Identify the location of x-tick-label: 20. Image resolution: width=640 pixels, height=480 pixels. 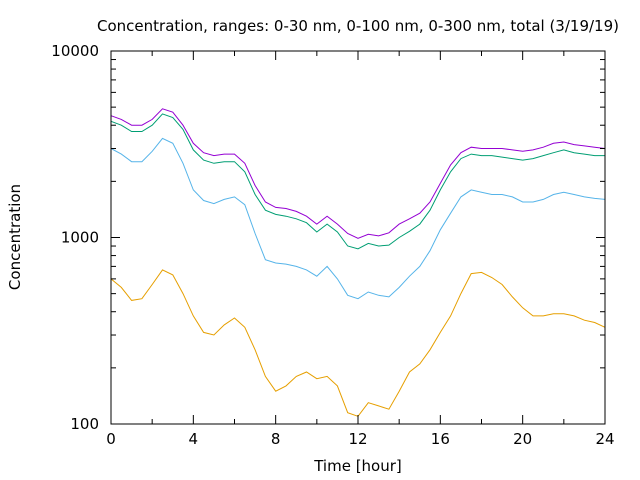
(522, 439).